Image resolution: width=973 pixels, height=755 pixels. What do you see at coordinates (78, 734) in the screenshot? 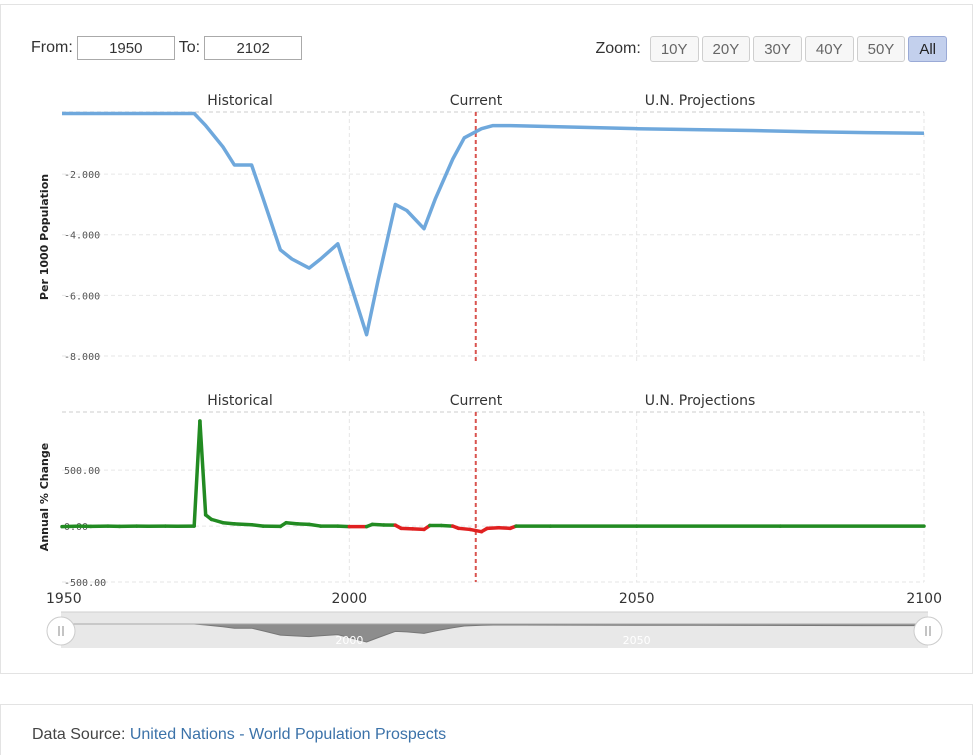
I see `data-source-label: Data Source:` at bounding box center [78, 734].